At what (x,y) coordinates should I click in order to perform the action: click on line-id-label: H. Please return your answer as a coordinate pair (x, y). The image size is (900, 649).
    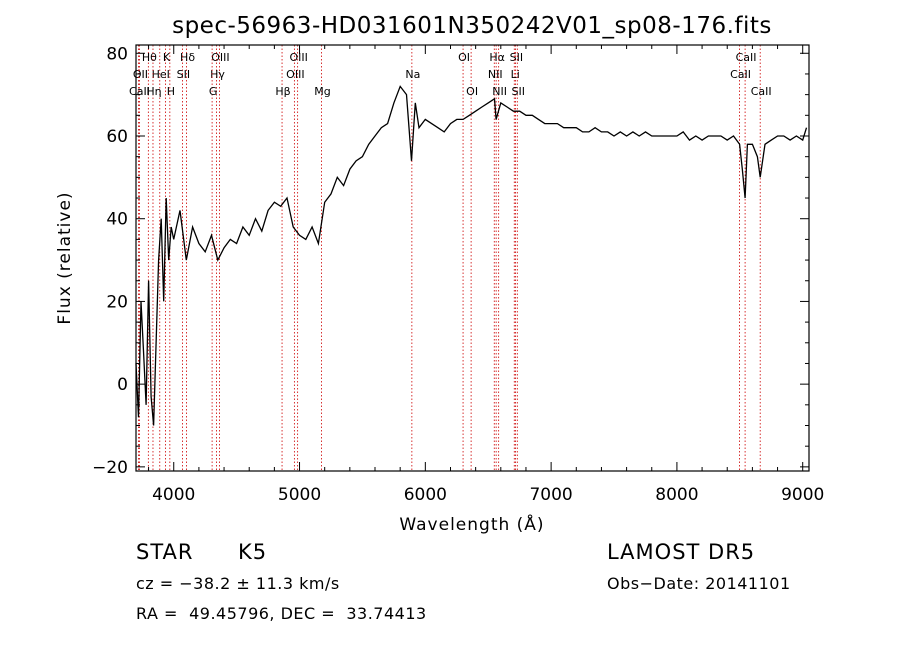
    Looking at the image, I should click on (171, 91).